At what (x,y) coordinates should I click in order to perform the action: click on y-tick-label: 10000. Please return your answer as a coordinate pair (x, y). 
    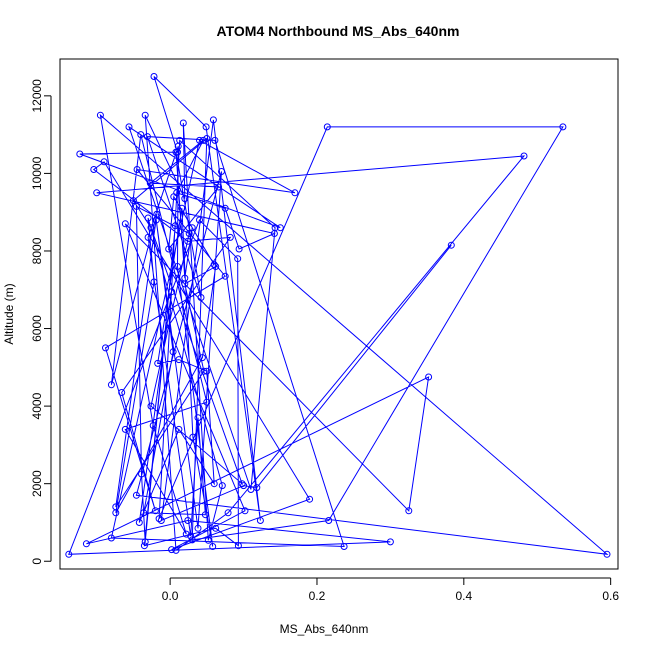
    Looking at the image, I should click on (37, 173).